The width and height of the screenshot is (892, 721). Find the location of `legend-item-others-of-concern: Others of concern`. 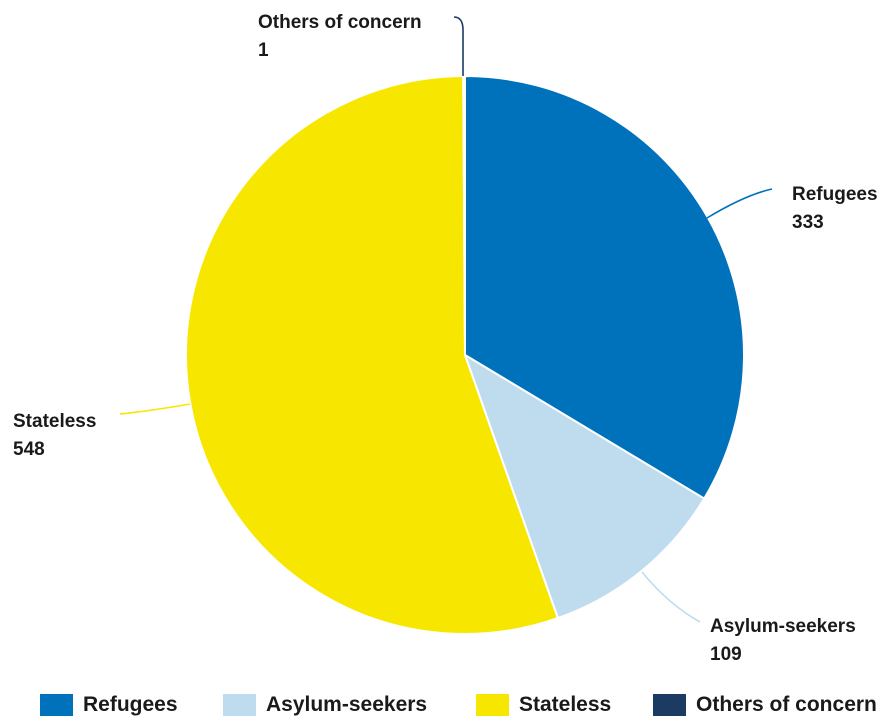

legend-item-others-of-concern: Others of concern is located at coordinates (765, 705).